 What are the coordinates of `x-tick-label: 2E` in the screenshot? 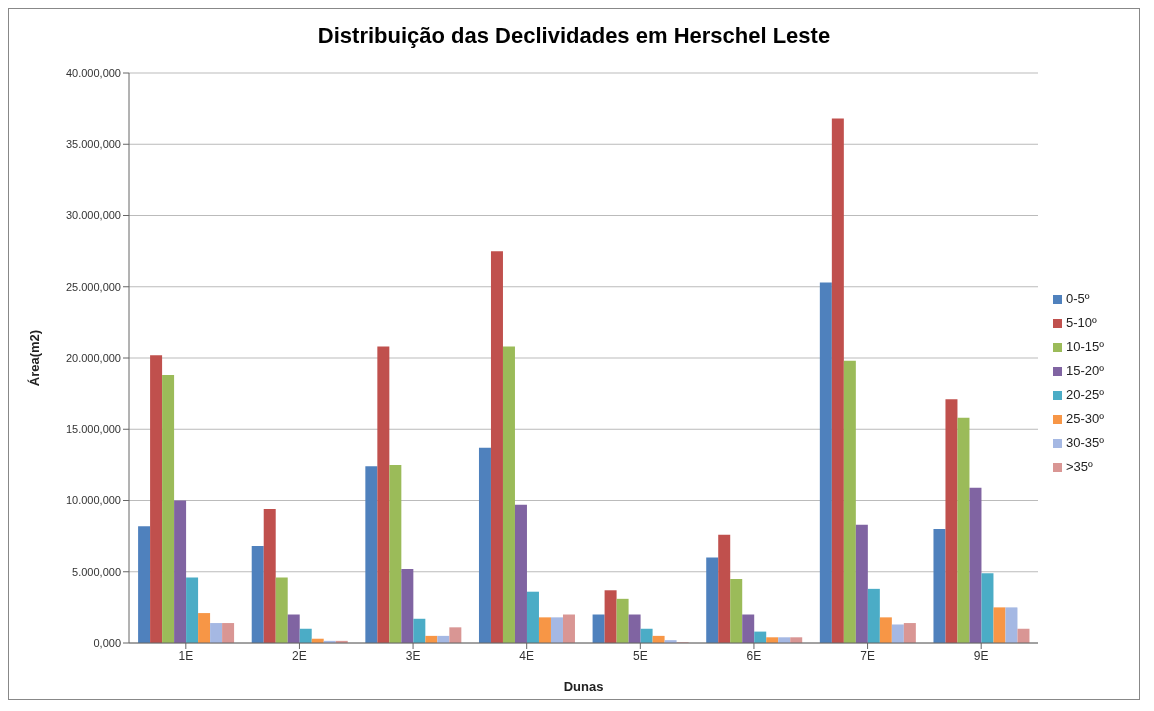 It's located at (299, 655).